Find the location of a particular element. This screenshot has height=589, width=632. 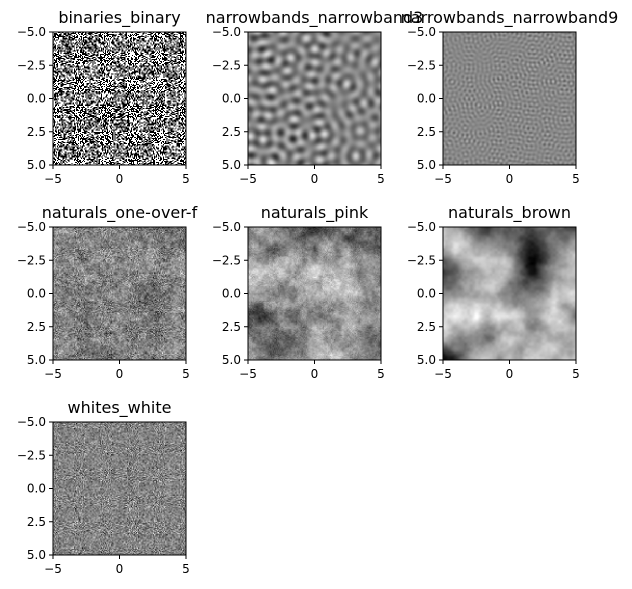

panel-naturals-brown: naturals_brown −5 0 5 −5.0 −2.5 0.0 2.5 5.0 is located at coordinates (493, 292).